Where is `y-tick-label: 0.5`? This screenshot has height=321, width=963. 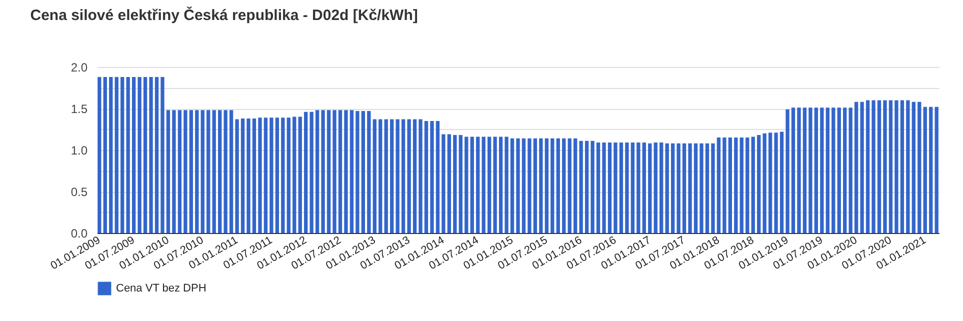 y-tick-label: 0.5 is located at coordinates (79, 192).